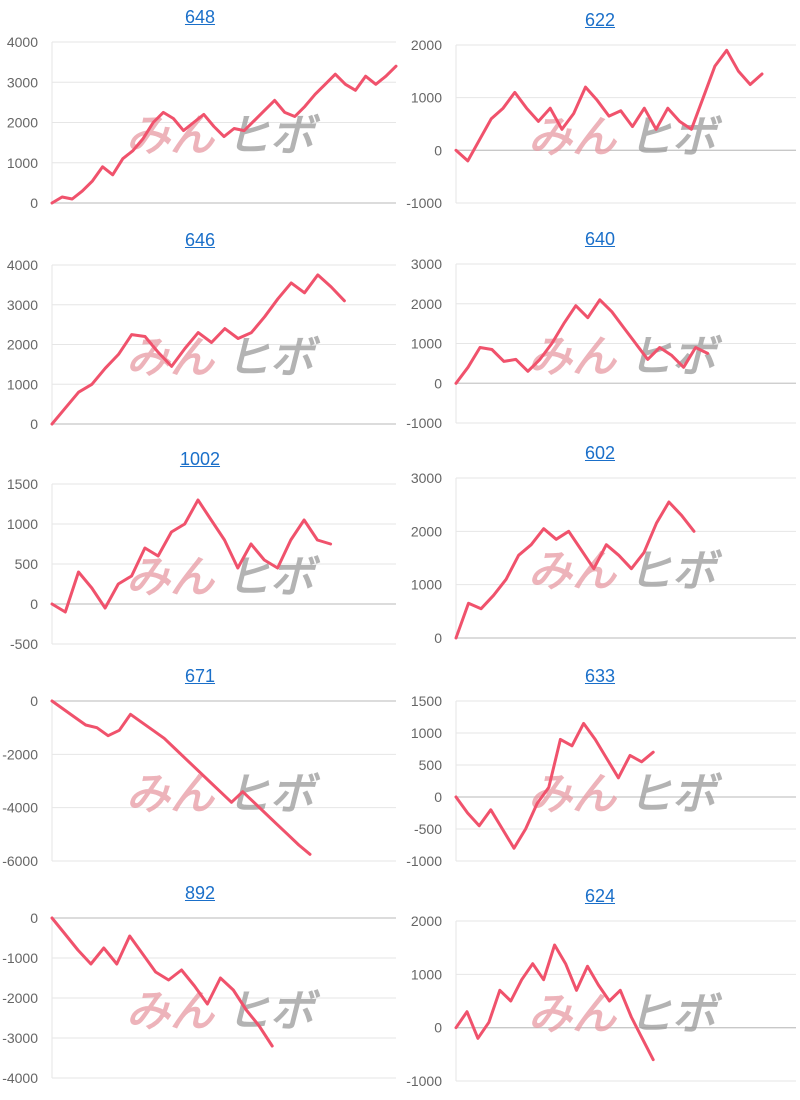 The width and height of the screenshot is (800, 1100). I want to click on chart-svg: 0 1000 2000 3000 4000 みん ヒボ, so click(201, 344).